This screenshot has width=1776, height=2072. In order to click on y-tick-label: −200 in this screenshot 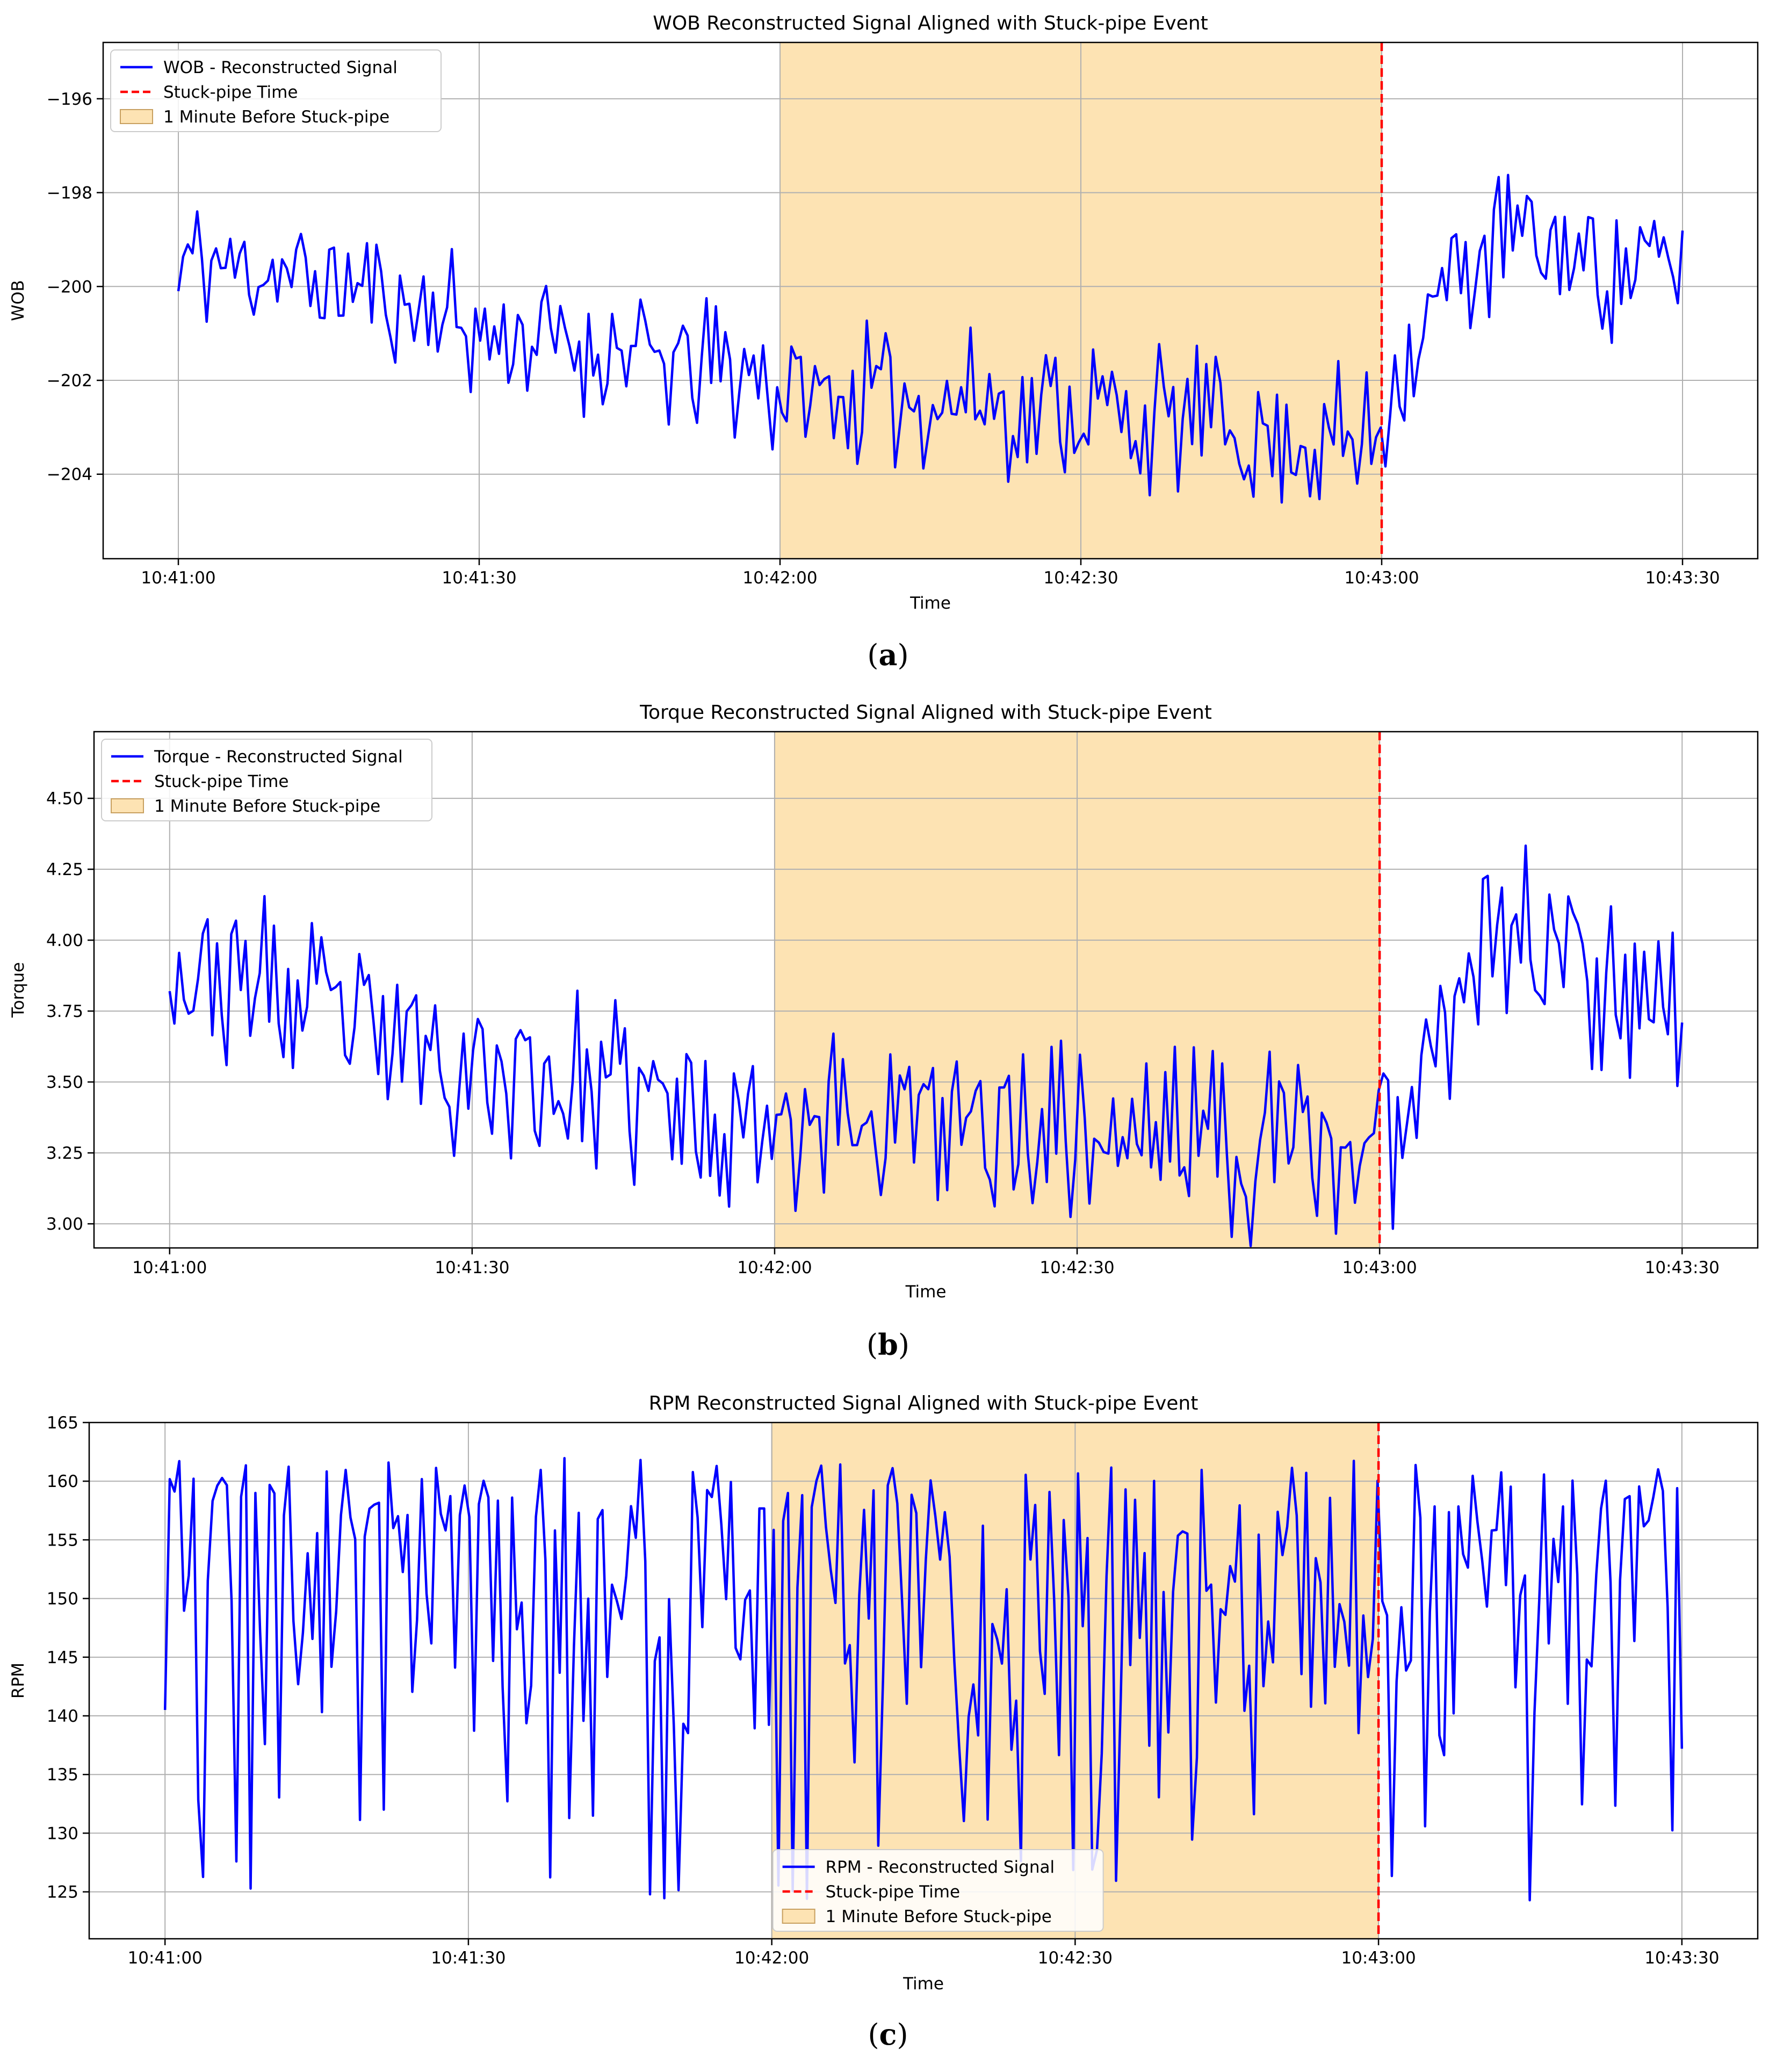, I will do `click(69, 287)`.